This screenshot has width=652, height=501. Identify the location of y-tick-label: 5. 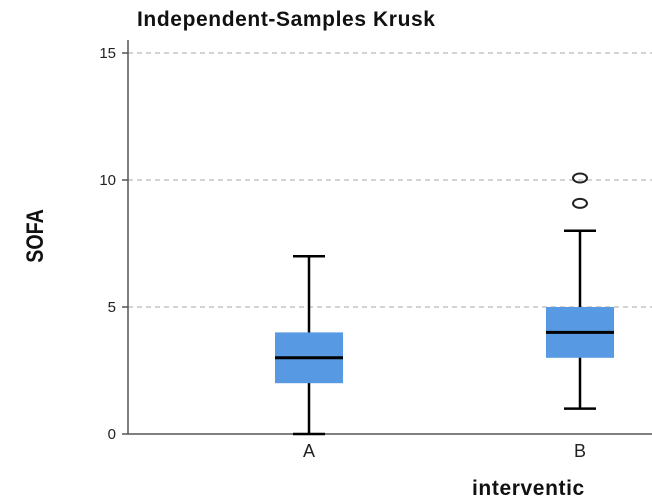
(112, 307).